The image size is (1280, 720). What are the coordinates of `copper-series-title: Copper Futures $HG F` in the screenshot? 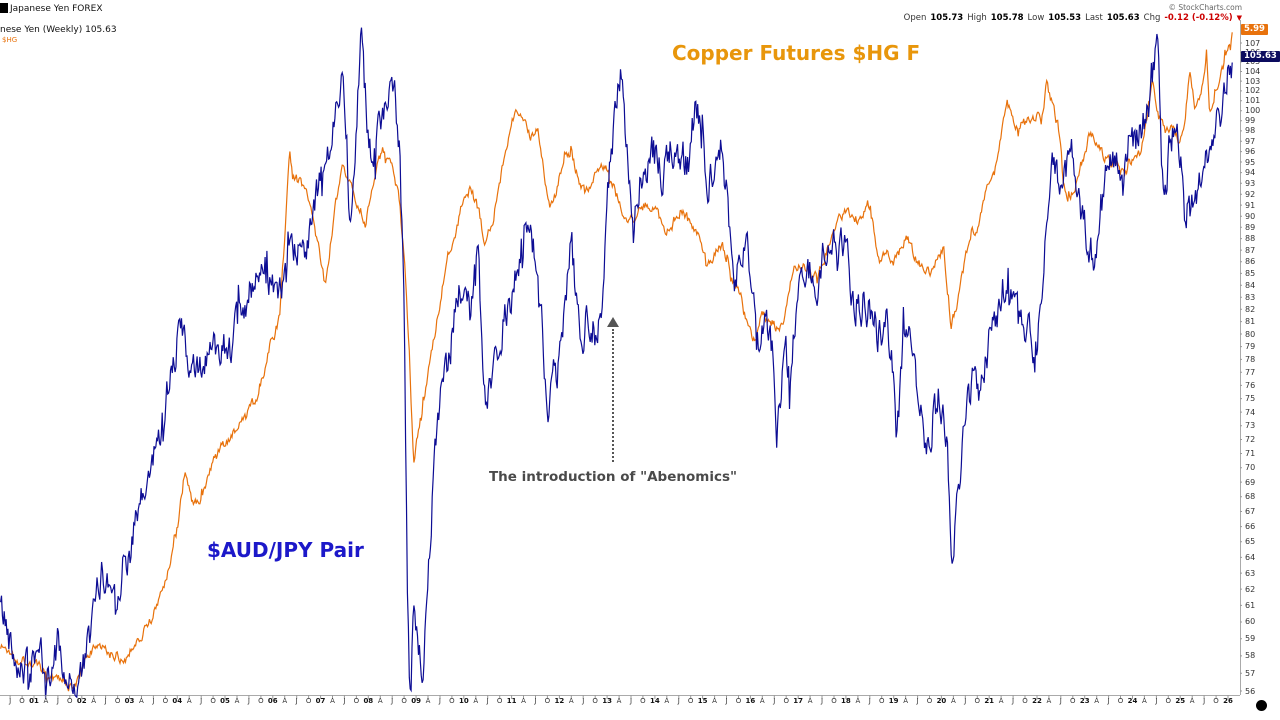 It's located at (796, 53).